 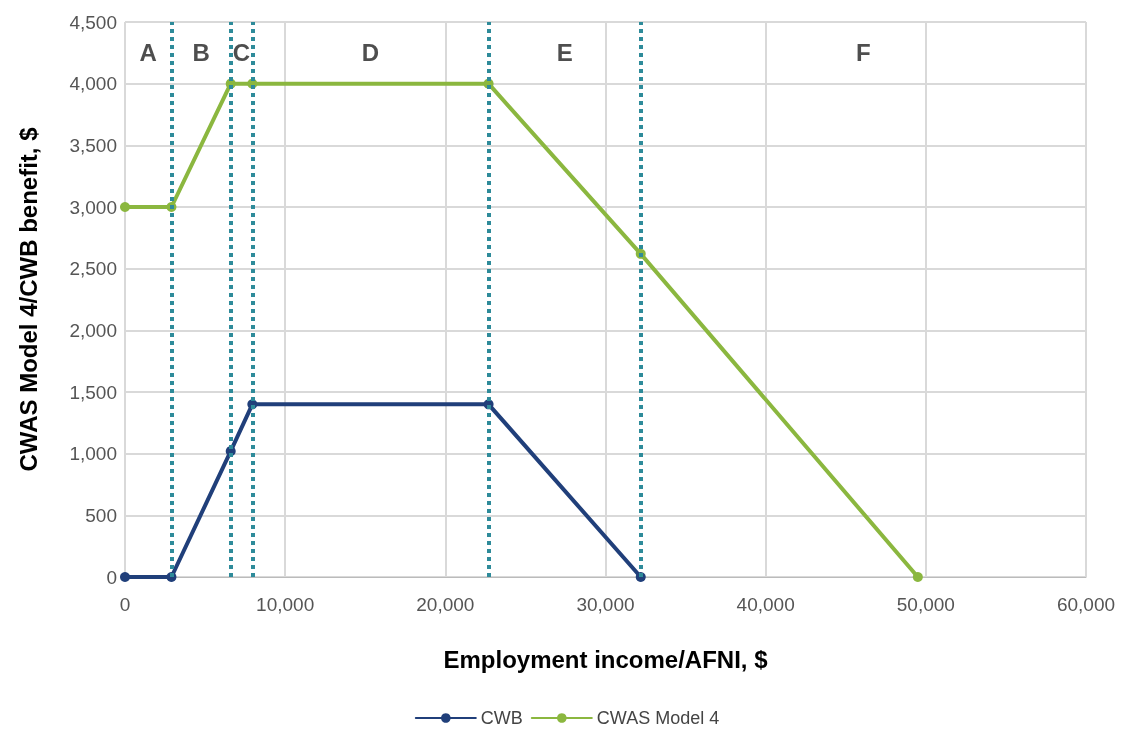 What do you see at coordinates (285, 604) in the screenshot?
I see `x-tick-label: 10,000` at bounding box center [285, 604].